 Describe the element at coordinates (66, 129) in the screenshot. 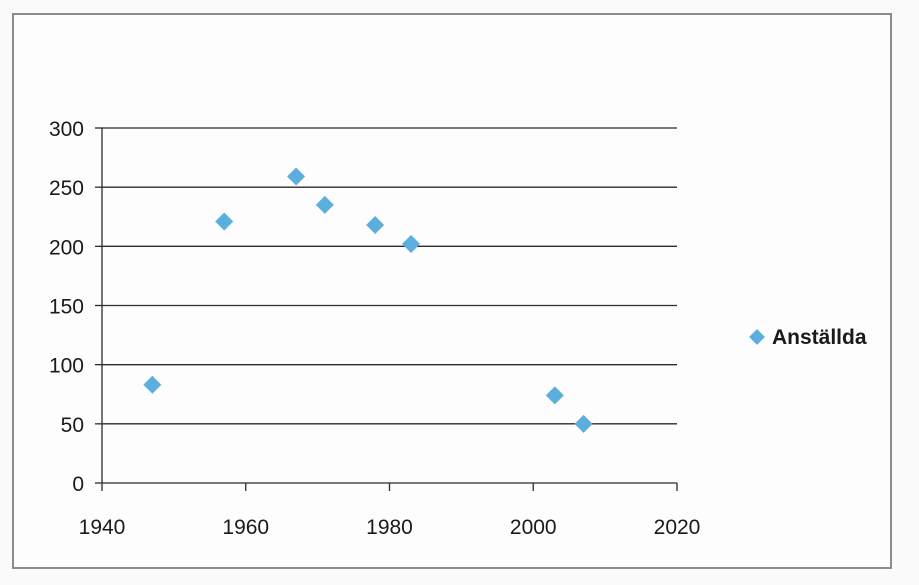

I see `y-tick-label: 300` at that location.